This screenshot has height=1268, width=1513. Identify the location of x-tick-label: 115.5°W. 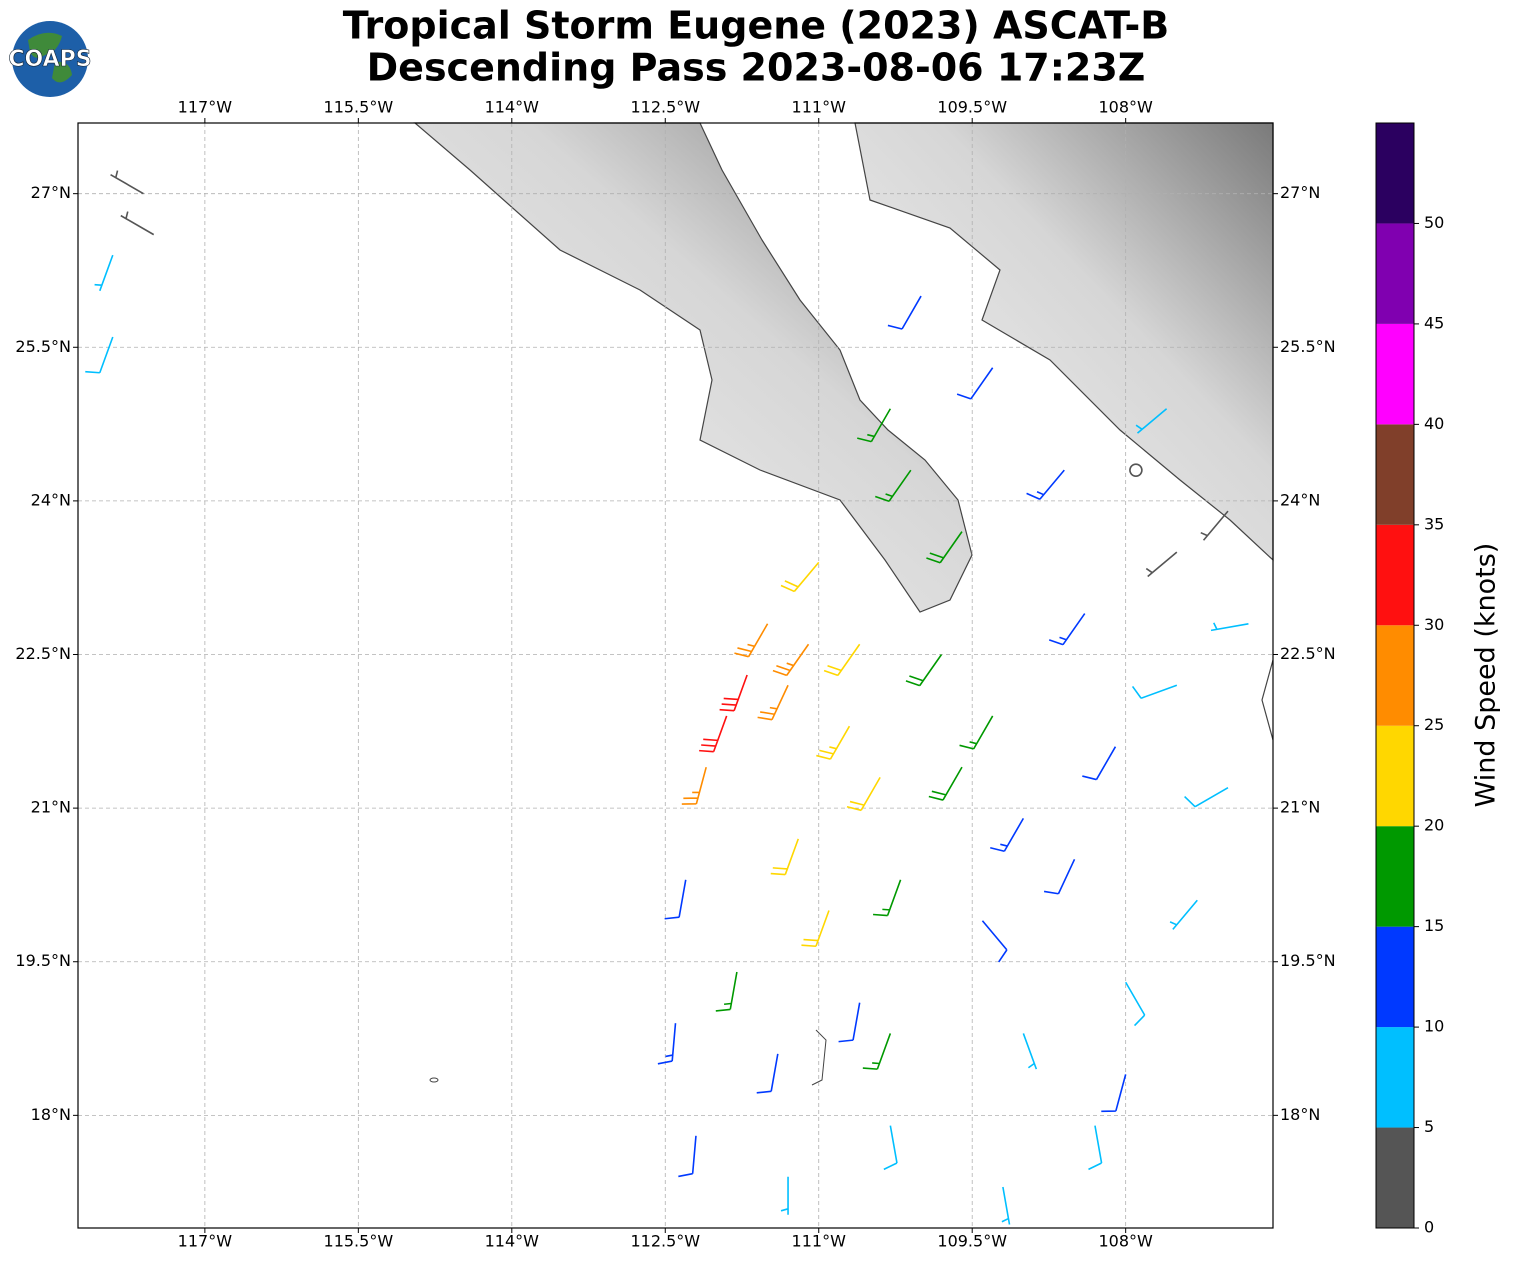
(359, 107).